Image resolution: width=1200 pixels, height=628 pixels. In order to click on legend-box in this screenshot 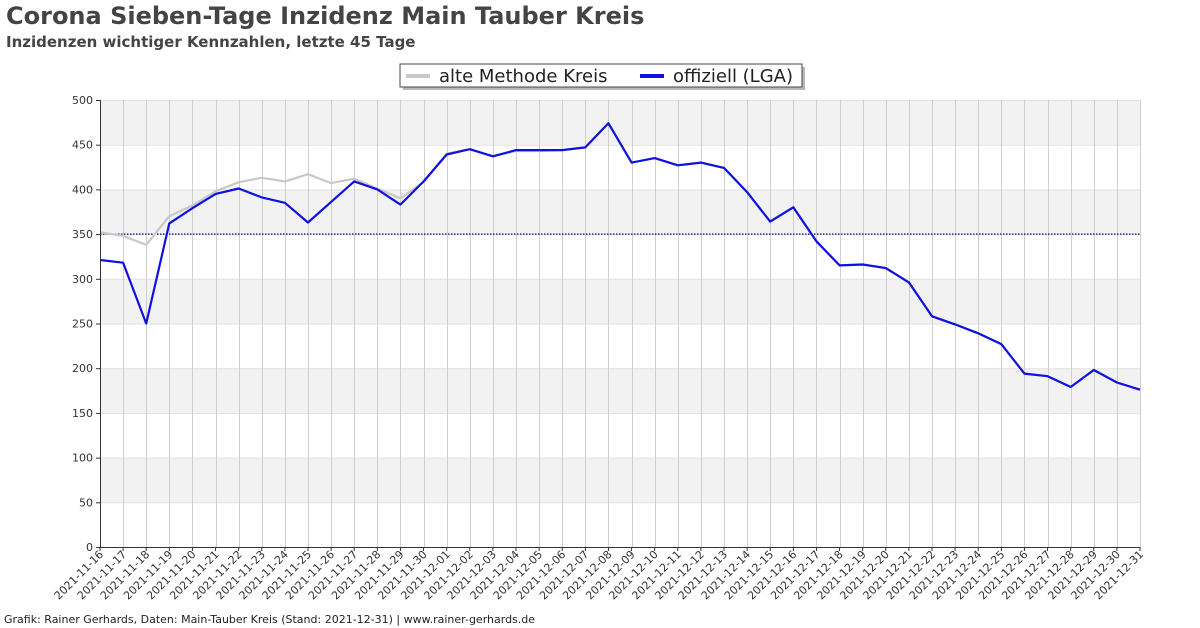, I will do `click(601, 75)`.